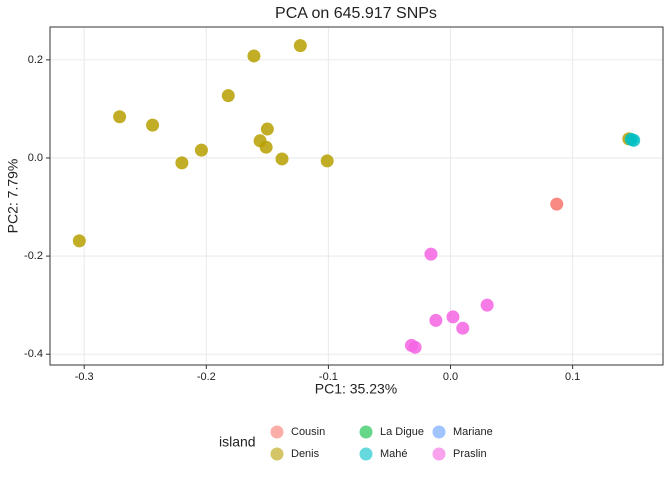 The image size is (672, 480). What do you see at coordinates (356, 13) in the screenshot?
I see `chart-title: PCA on 645.917 SNPs` at bounding box center [356, 13].